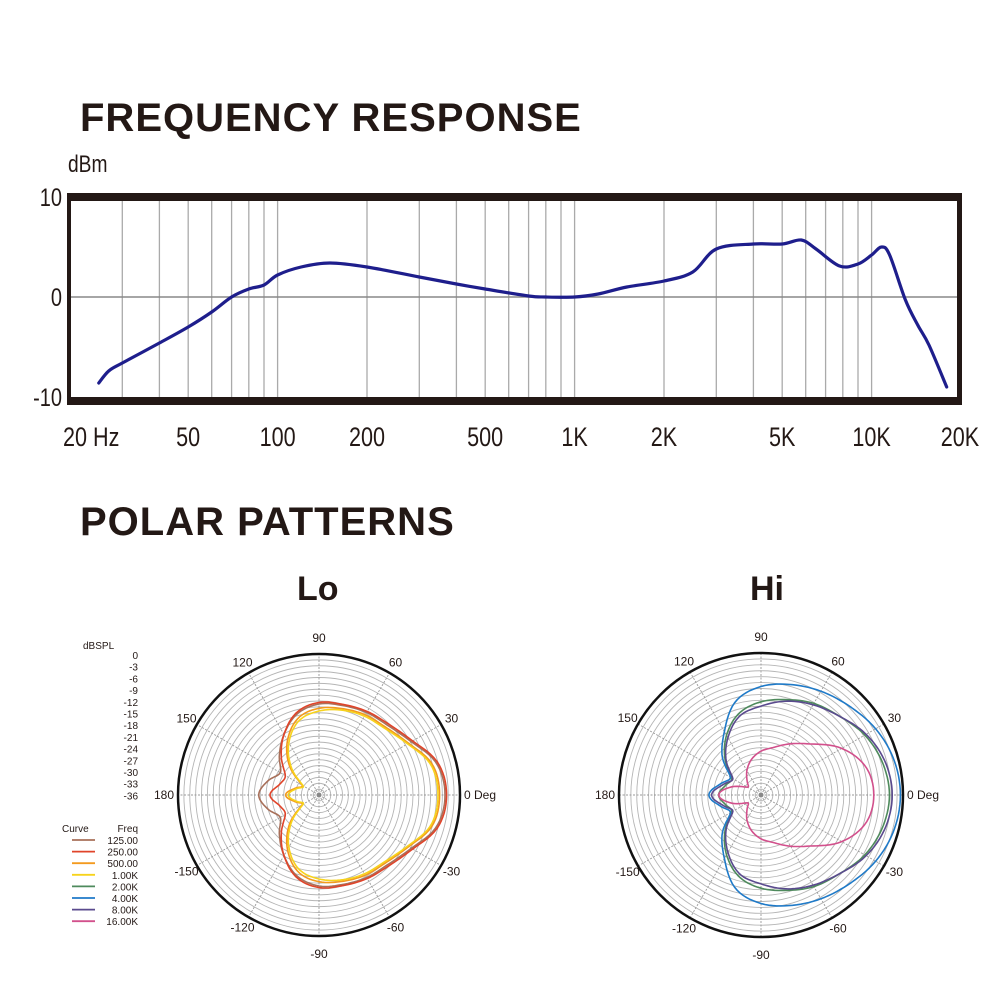 This screenshot has width=1000, height=1000. I want to click on dbspl-tick: -36, so click(131, 796).